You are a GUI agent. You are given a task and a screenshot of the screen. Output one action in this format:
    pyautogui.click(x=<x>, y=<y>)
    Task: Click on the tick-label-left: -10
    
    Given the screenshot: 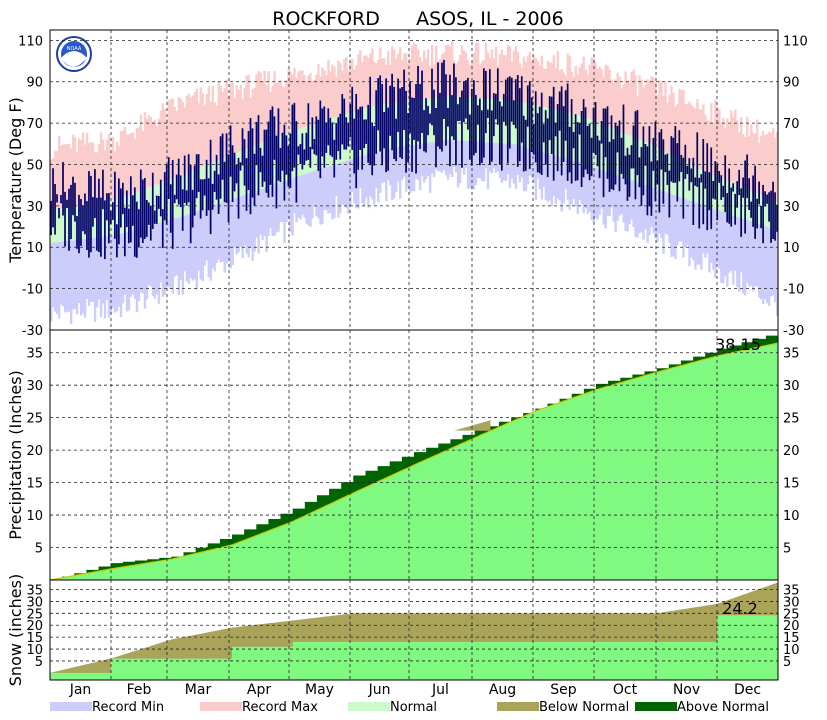 What is the action you would take?
    pyautogui.click(x=32, y=290)
    